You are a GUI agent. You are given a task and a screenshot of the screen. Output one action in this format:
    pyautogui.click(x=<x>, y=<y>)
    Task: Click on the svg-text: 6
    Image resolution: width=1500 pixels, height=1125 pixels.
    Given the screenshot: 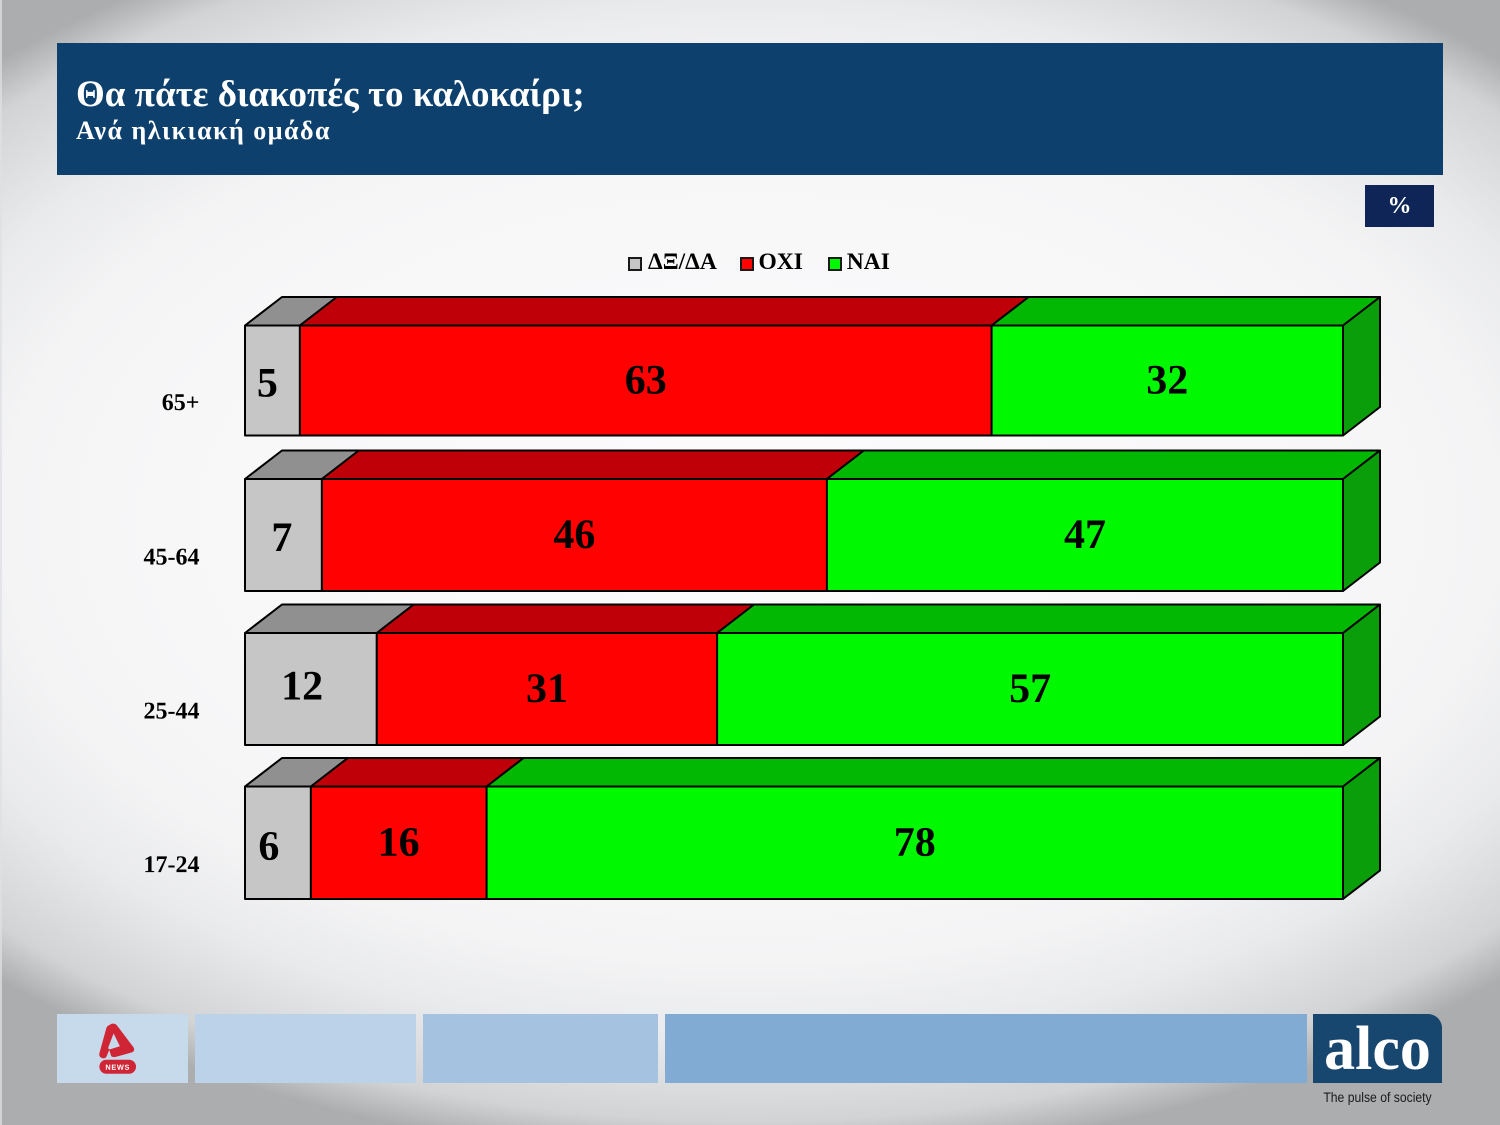 What is the action you would take?
    pyautogui.click(x=268, y=847)
    